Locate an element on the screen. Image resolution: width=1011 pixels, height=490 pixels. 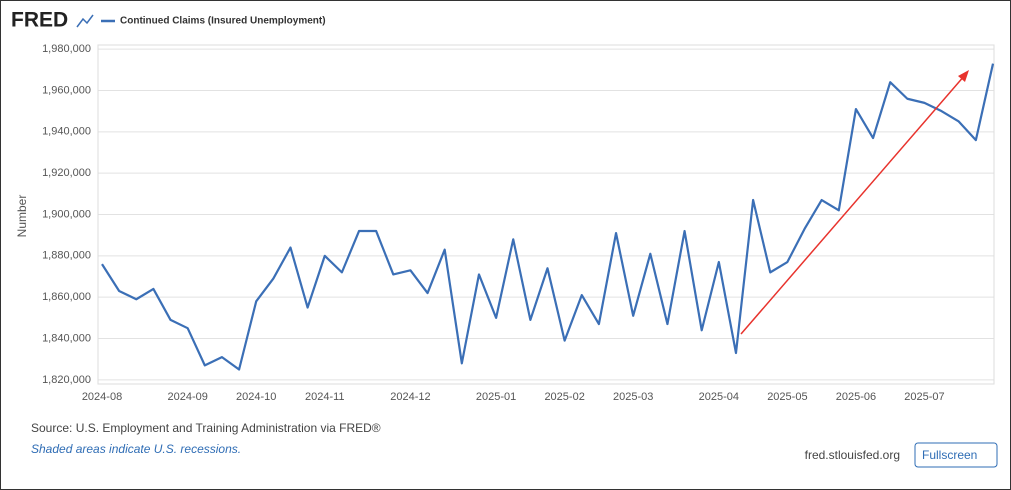
y-tick-label: 1,820,000 is located at coordinates (66, 380).